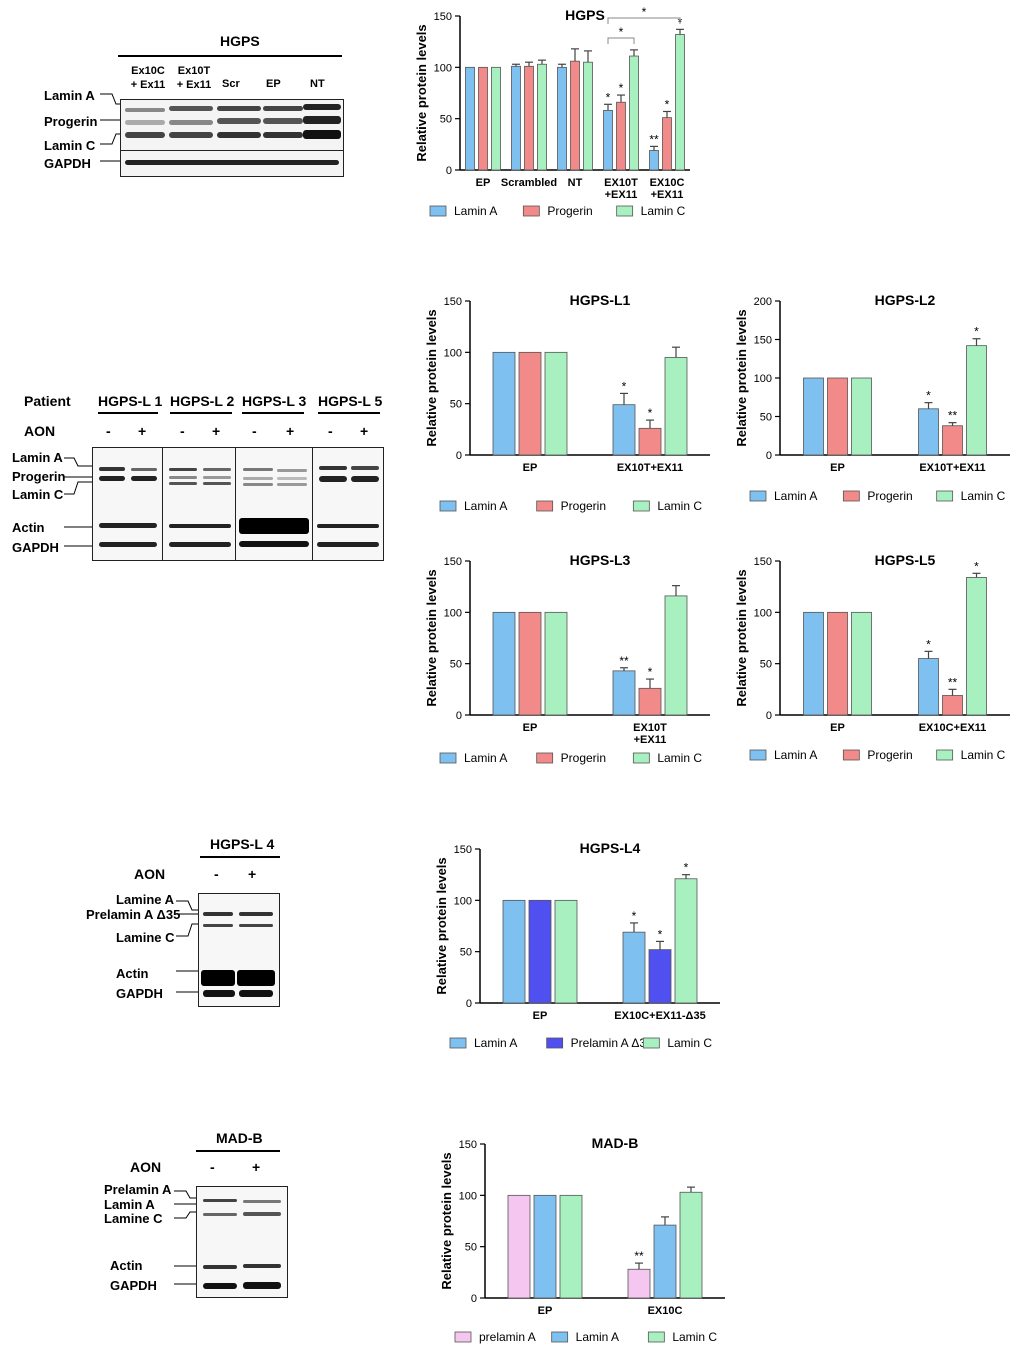 The height and width of the screenshot is (1358, 1024). Describe the element at coordinates (350, 401) in the screenshot. I see `group-label: HGPS-L 5` at that location.